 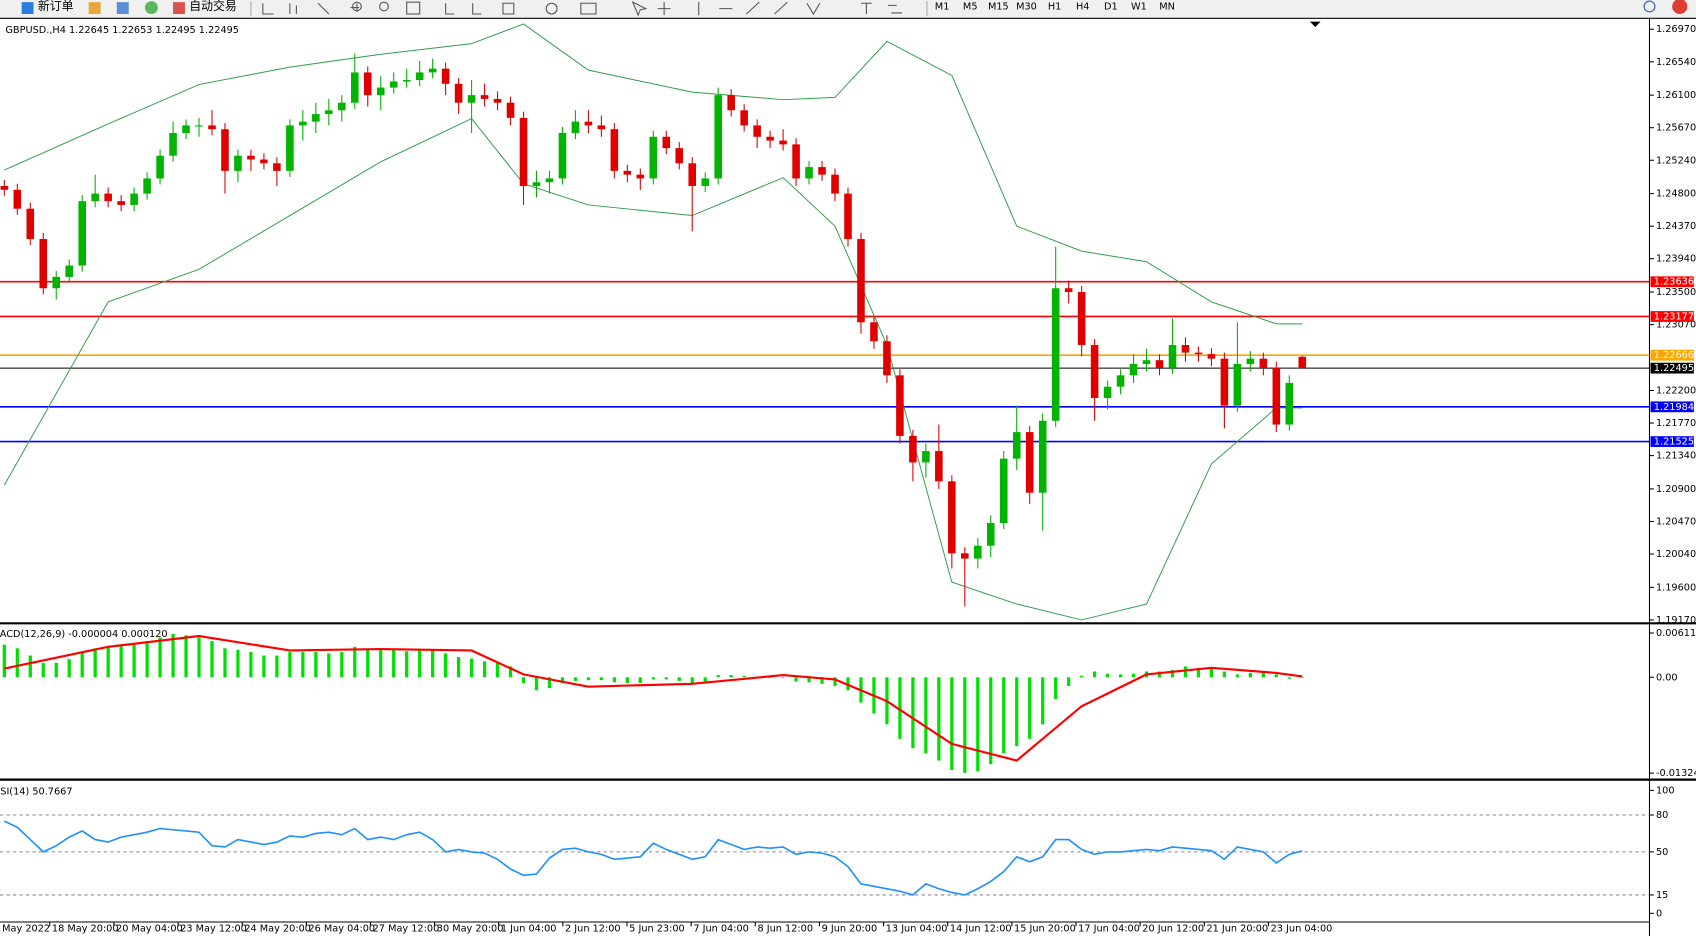 What do you see at coordinates (56, 6) in the screenshot?
I see `new-order: 新订单` at bounding box center [56, 6].